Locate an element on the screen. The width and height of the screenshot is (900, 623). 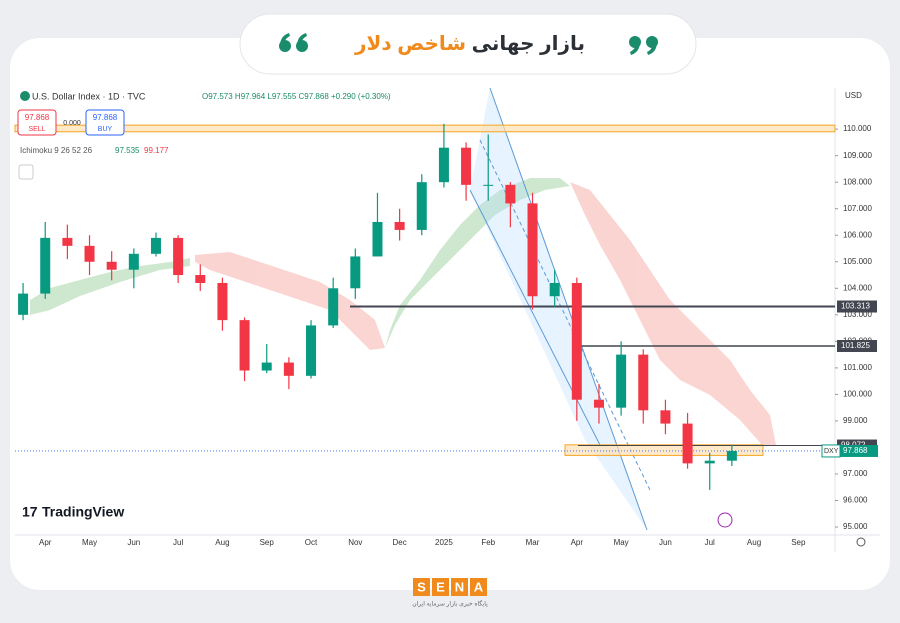
collapse-button is located at coordinates (26, 172).